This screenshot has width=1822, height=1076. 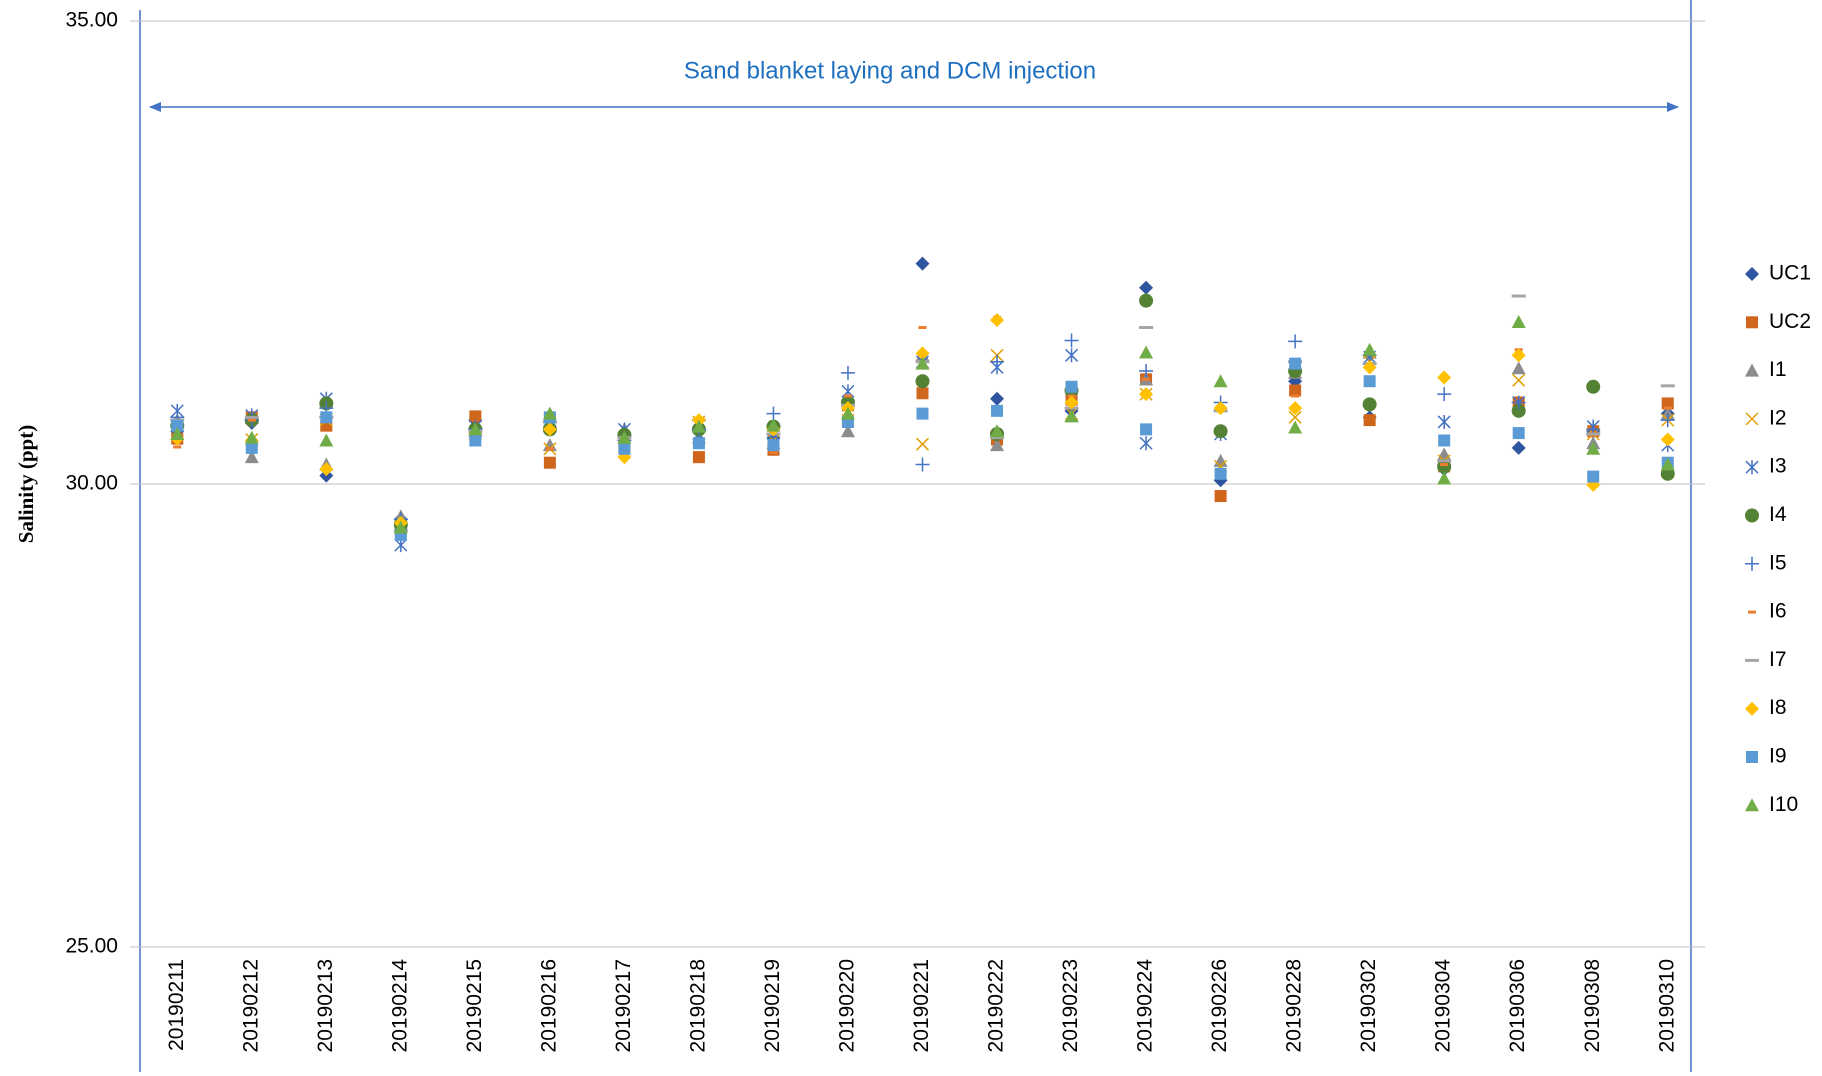 What do you see at coordinates (399, 1006) in the screenshot?
I see `x-tick-label: 20190214` at bounding box center [399, 1006].